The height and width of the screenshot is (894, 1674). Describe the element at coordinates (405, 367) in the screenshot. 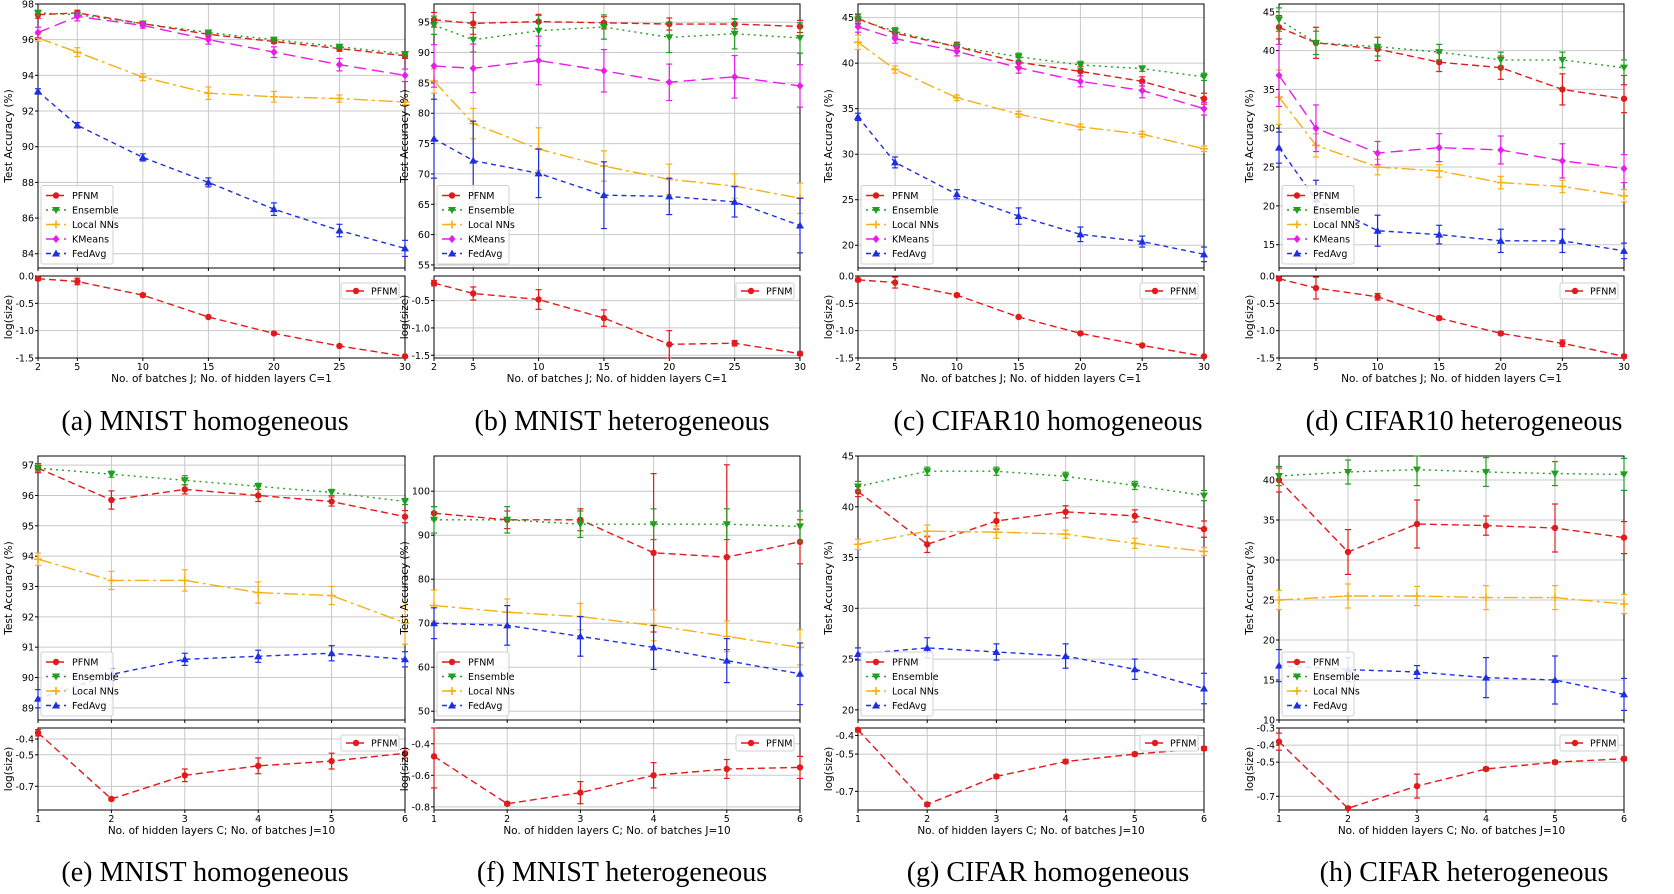

I see `x-tick-label: 30` at that location.